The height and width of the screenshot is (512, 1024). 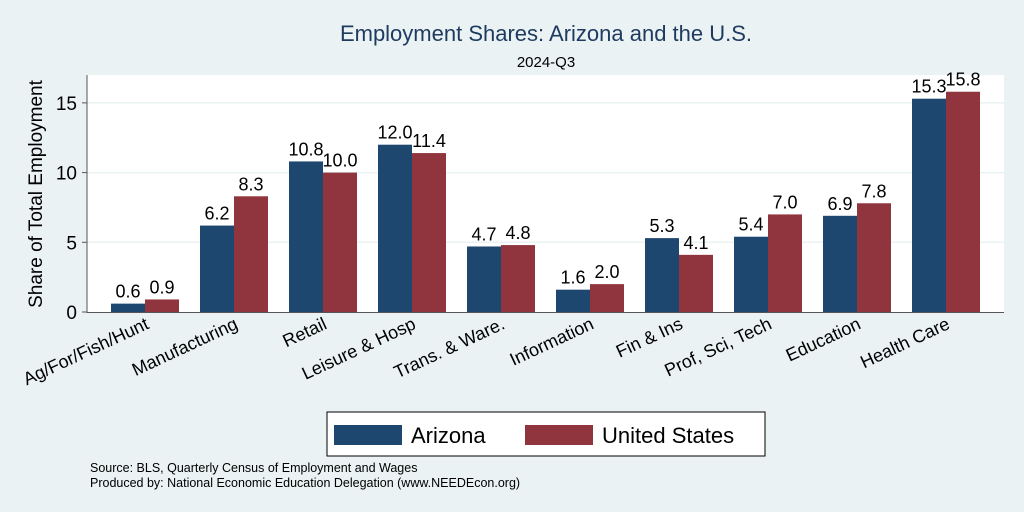 I want to click on data-label: 2.0, so click(x=606, y=272).